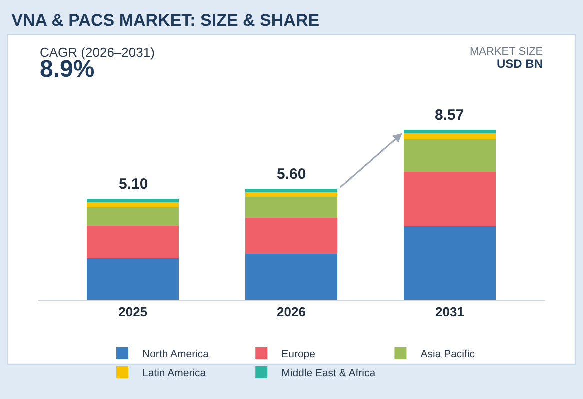 This screenshot has width=583, height=399. I want to click on x-tick-label: 2026, so click(291, 312).